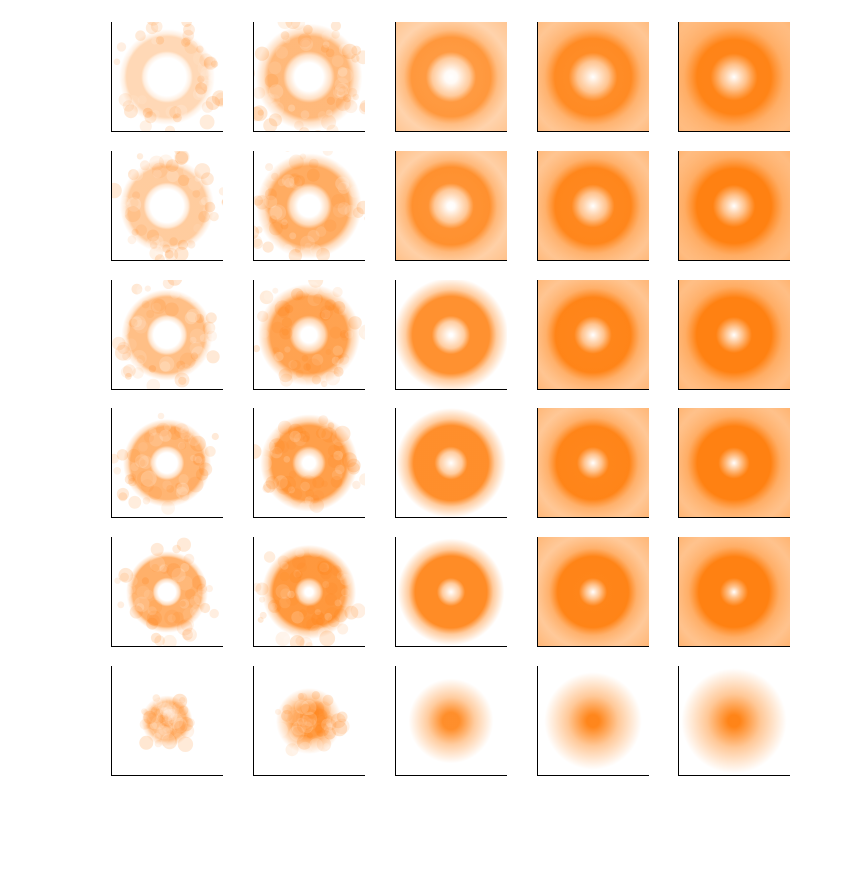 This screenshot has width=857, height=888. I want to click on heatmap-panel-r3-c0, so click(167, 463).